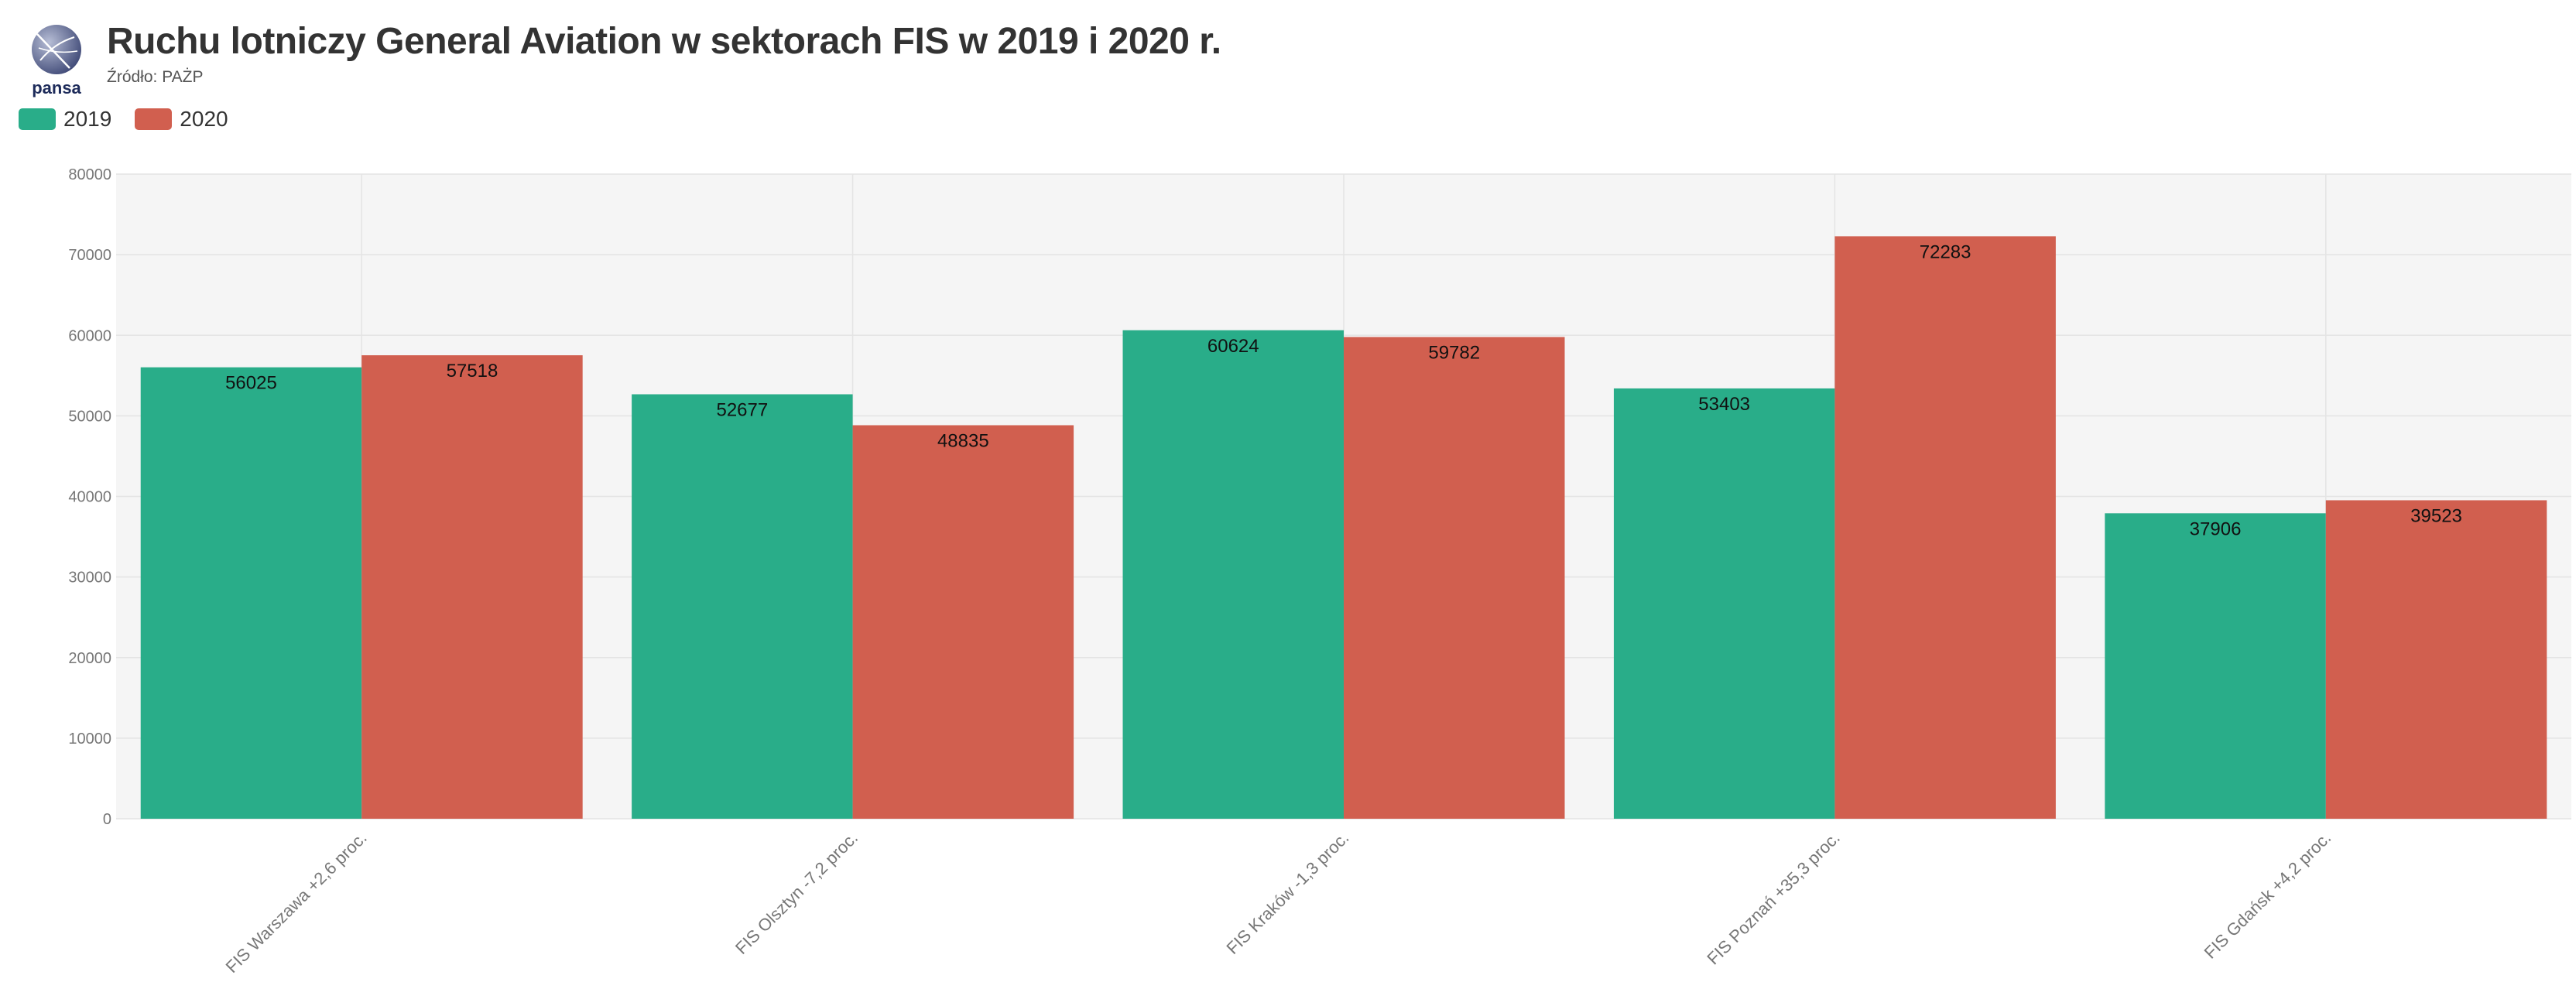 The width and height of the screenshot is (2576, 1006). I want to click on data-label-2020: 48835, so click(963, 442).